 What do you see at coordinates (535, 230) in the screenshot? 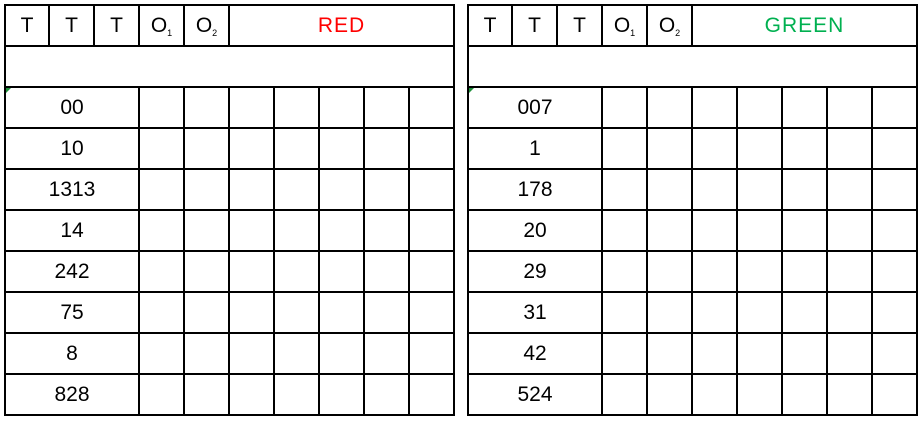
I see `value-cell: 20` at bounding box center [535, 230].